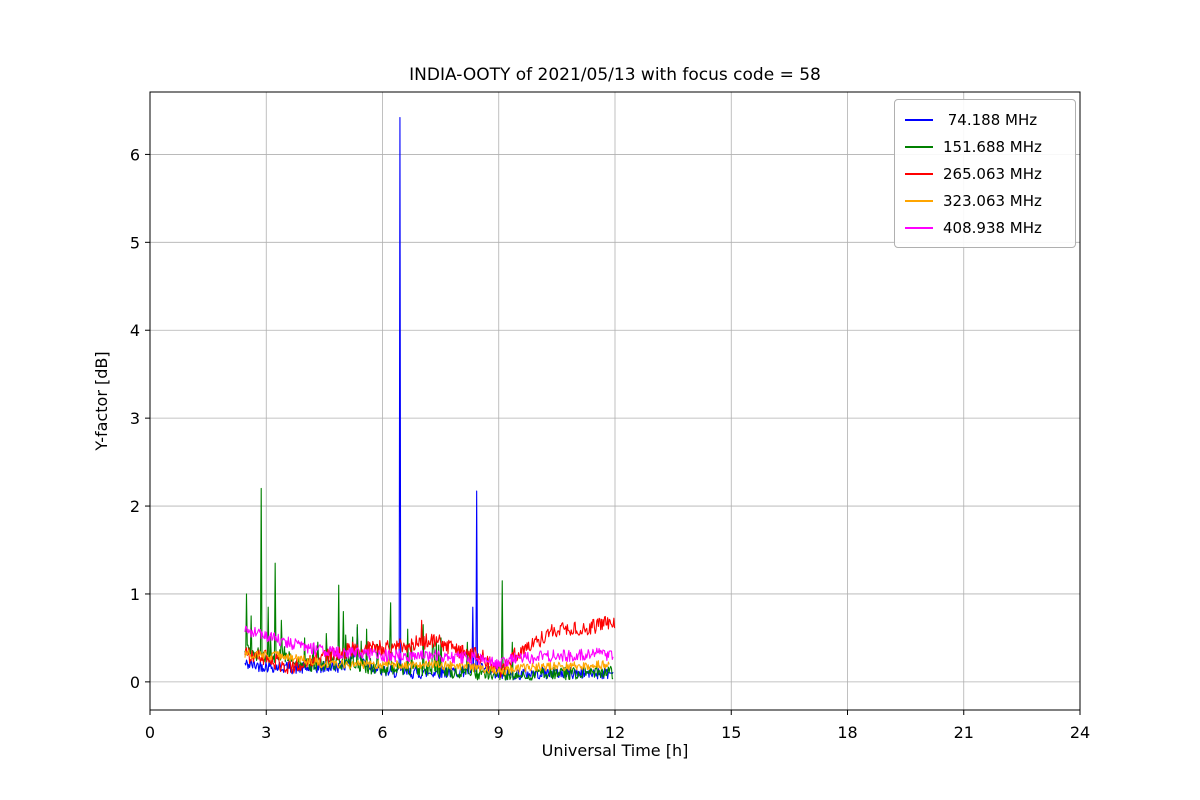 This screenshot has height=800, width=1200. I want to click on x-tick-label: 9, so click(499, 732).